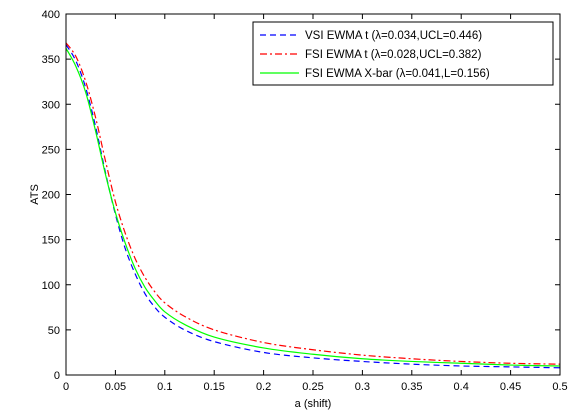 This screenshot has height=412, width=574. I want to click on x-tick-label: 0.4, so click(461, 387).